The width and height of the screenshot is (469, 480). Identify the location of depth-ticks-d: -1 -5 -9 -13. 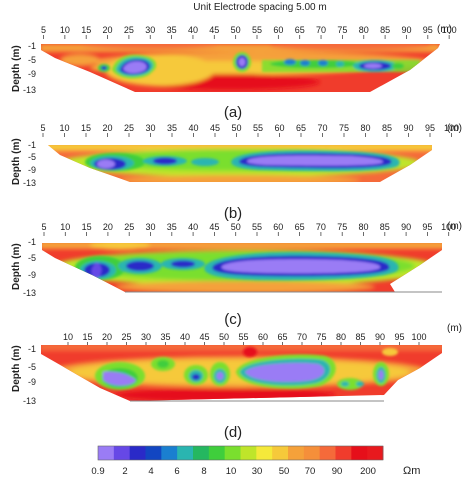
(29, 375).